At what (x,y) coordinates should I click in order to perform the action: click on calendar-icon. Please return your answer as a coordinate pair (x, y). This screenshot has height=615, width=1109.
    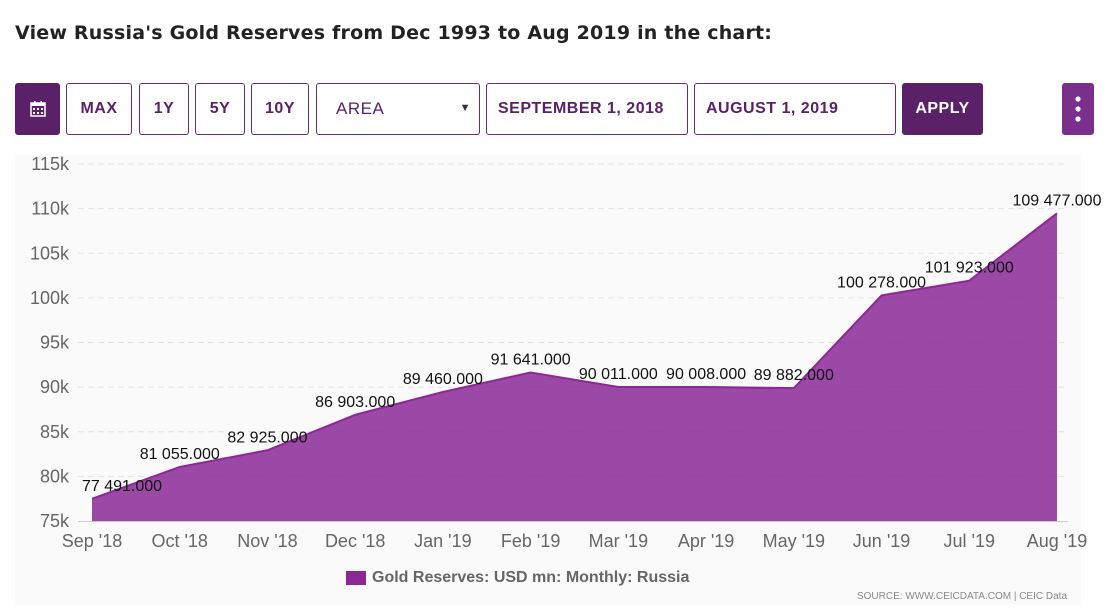
    Looking at the image, I should click on (37, 109).